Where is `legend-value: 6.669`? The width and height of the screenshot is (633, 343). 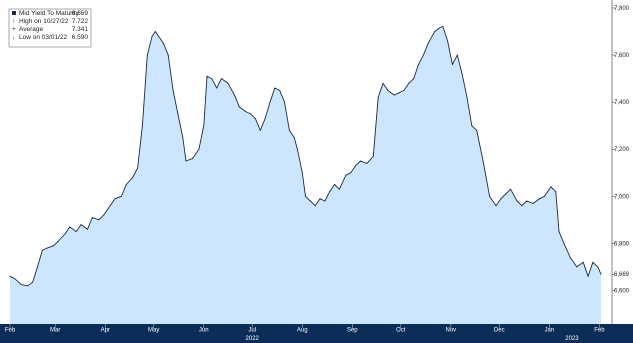
legend-value: 6.669 is located at coordinates (80, 13).